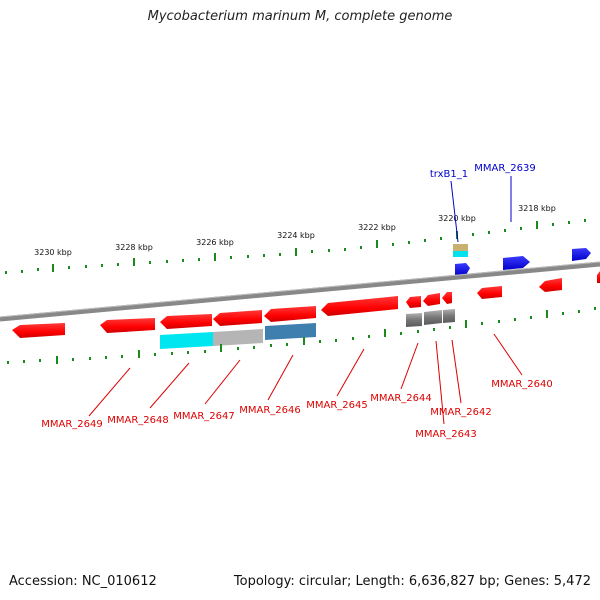  Describe the element at coordinates (457, 218) in the screenshot. I see `scale-label: 3220 kbp` at that location.